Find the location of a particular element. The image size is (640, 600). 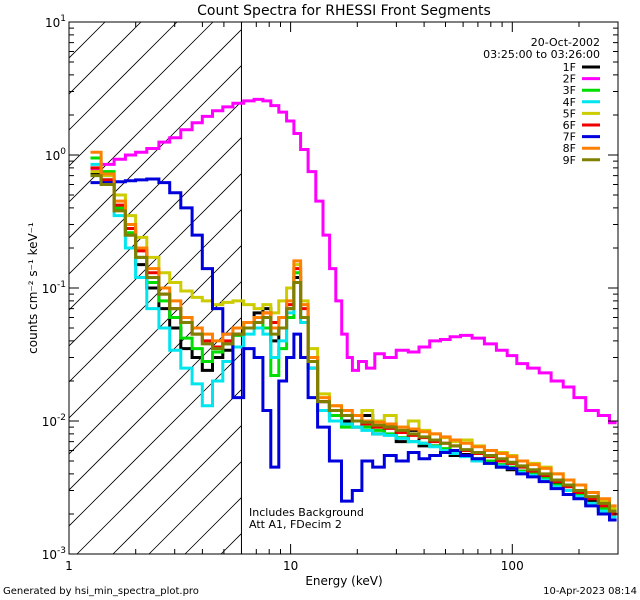

y-tick-label: 10⁻¹ is located at coordinates (54, 288).